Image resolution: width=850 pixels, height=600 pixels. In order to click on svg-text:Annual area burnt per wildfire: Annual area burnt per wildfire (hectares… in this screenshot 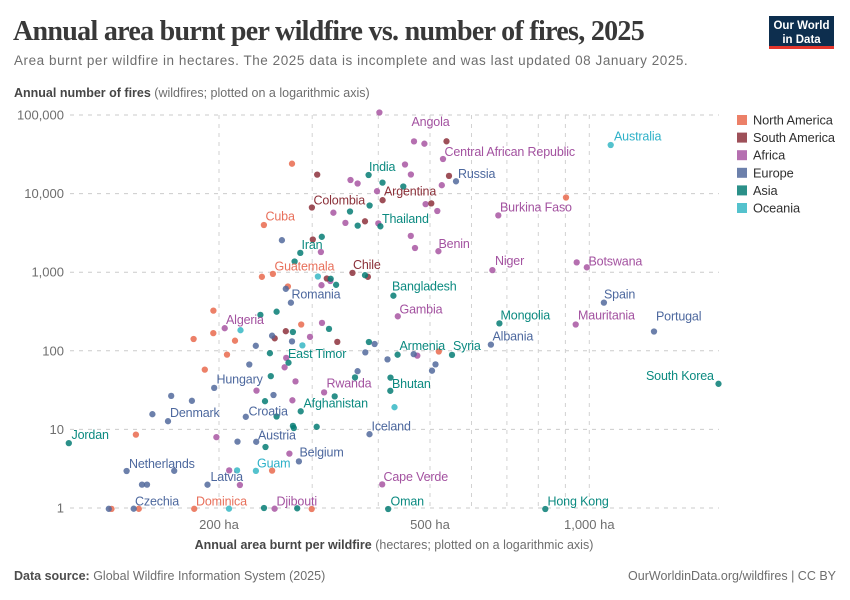, I will do `click(394, 545)`.